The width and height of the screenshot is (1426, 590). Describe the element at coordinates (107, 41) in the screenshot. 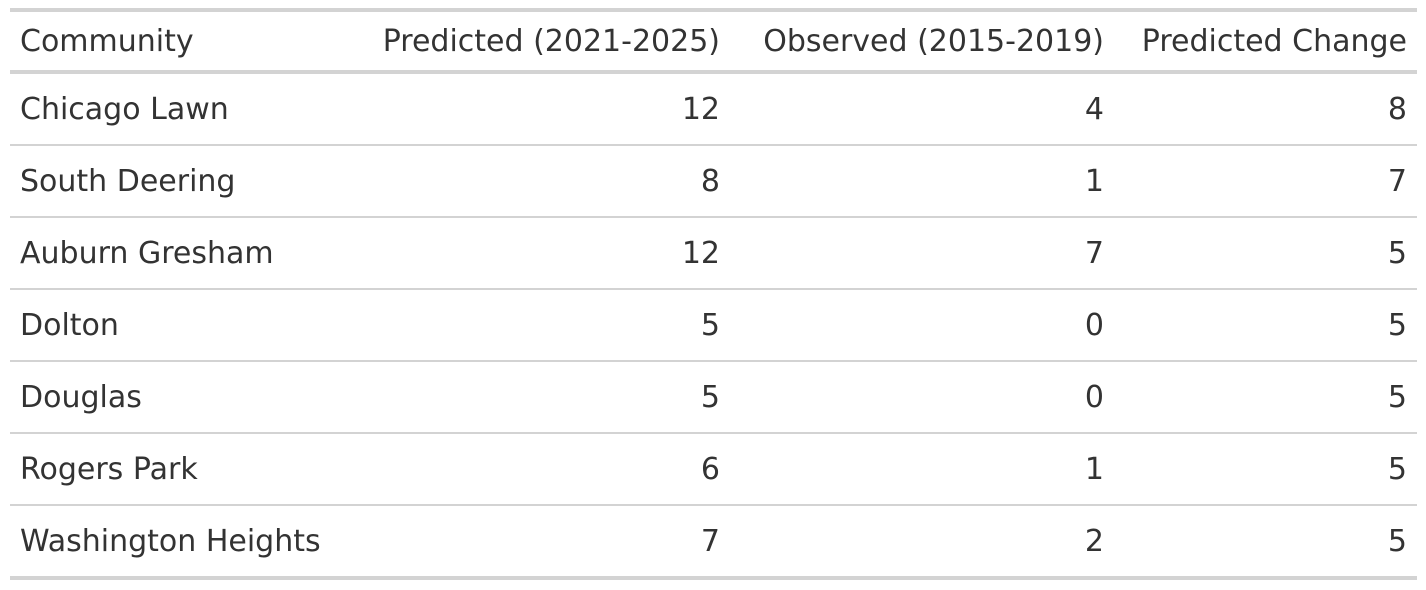

I see `column-header-community: Community` at that location.